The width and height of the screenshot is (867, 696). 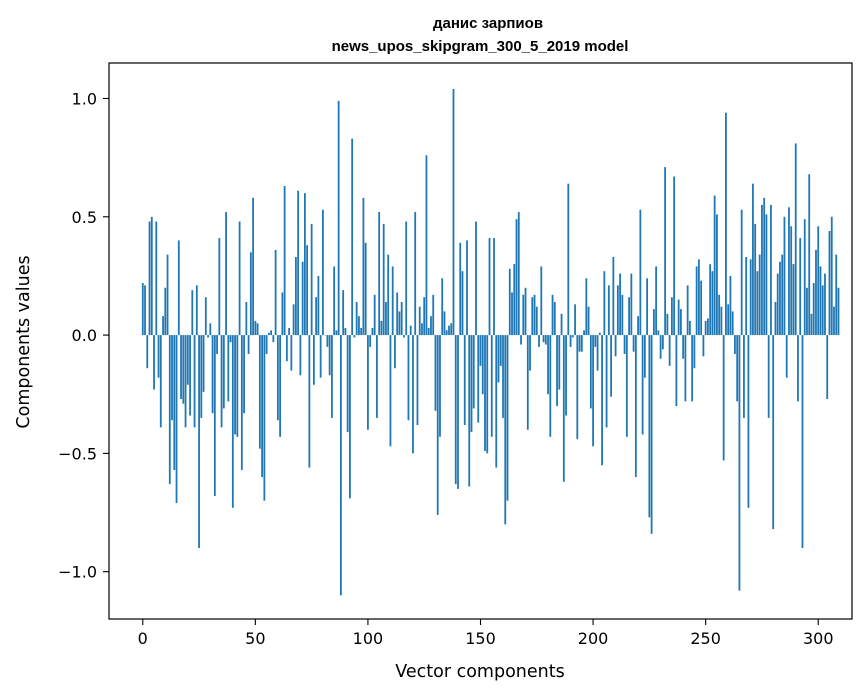 I want to click on x-axis-ticks: 0 50 100 150 200 250 300, so click(x=486, y=633).